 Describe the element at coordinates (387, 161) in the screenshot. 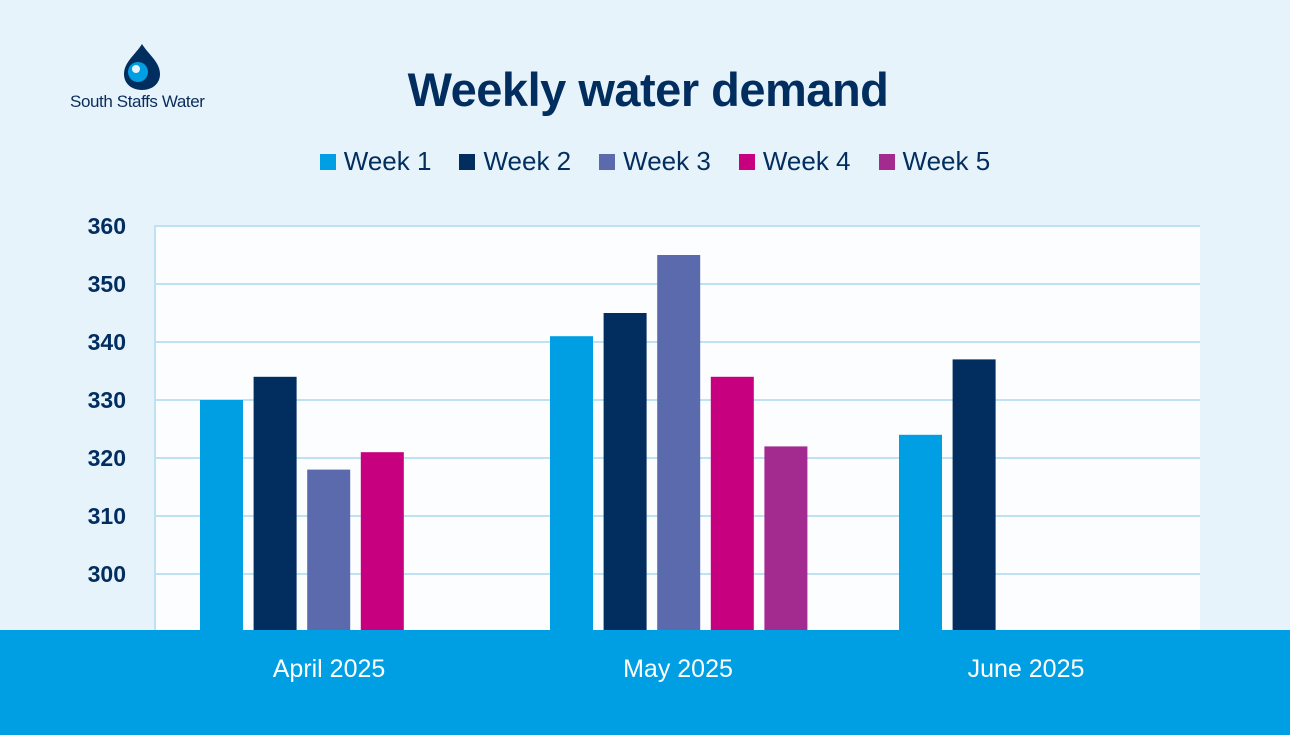

I see `legend-label: Week 1` at that location.